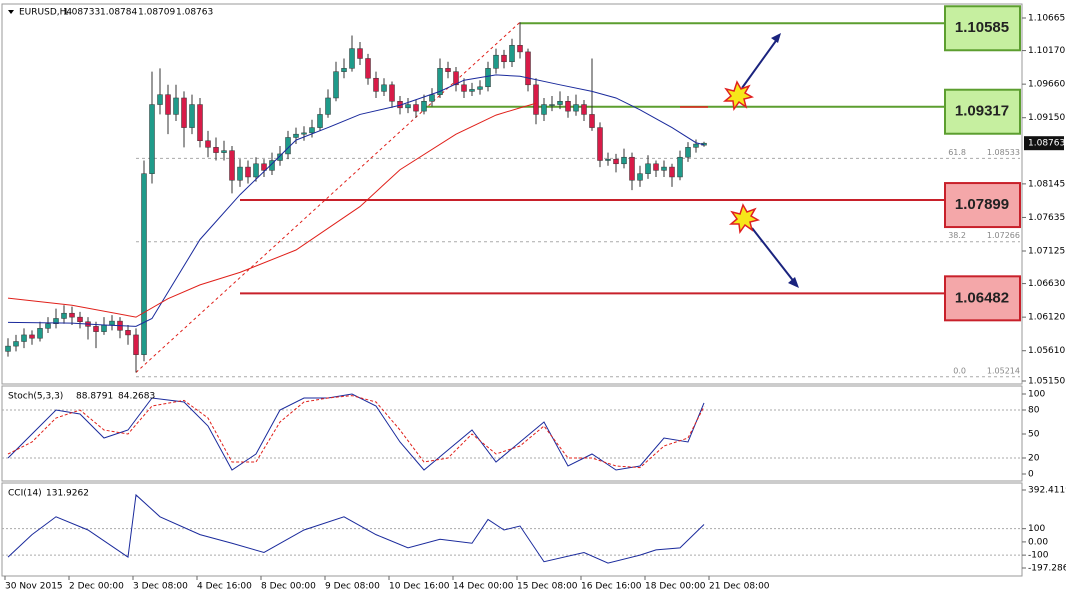 Image resolution: width=1066 pixels, height=596 pixels. I want to click on level-label: 1.10585, so click(982, 27).